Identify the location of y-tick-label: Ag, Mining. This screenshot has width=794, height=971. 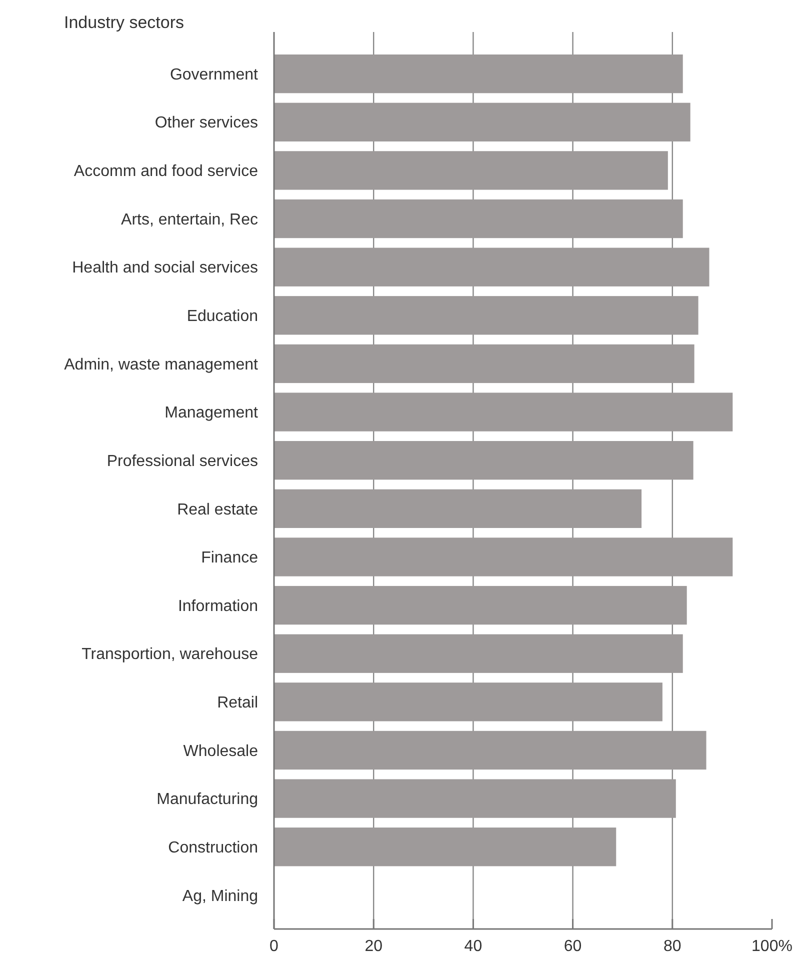
(220, 896).